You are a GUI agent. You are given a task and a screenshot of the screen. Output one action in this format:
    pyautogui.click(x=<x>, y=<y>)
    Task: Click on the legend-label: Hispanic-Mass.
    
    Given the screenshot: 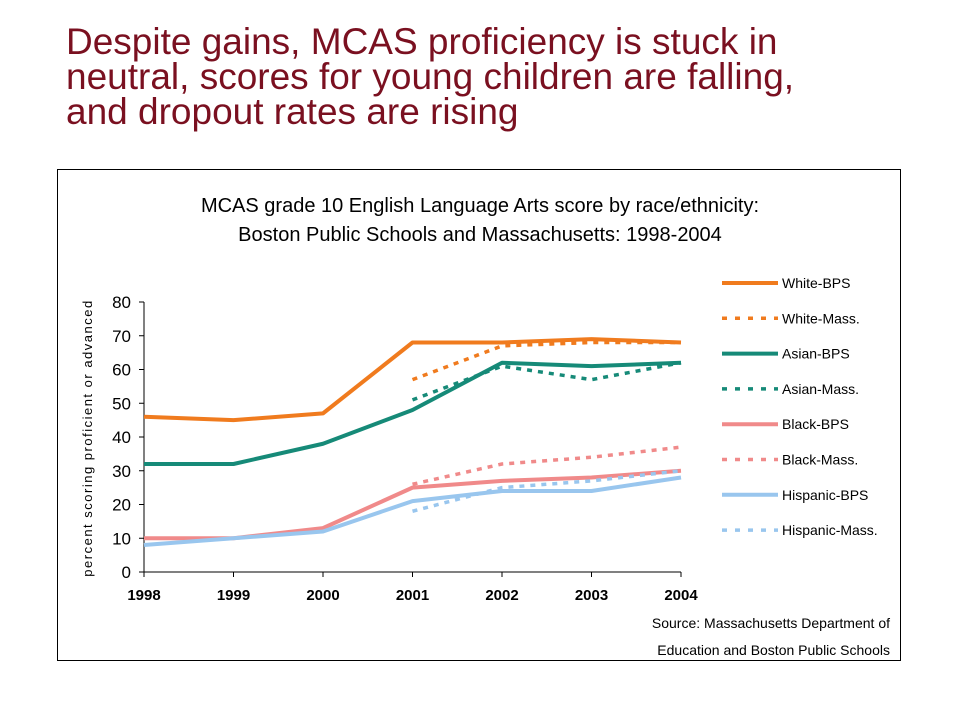 What is the action you would take?
    pyautogui.click(x=830, y=530)
    